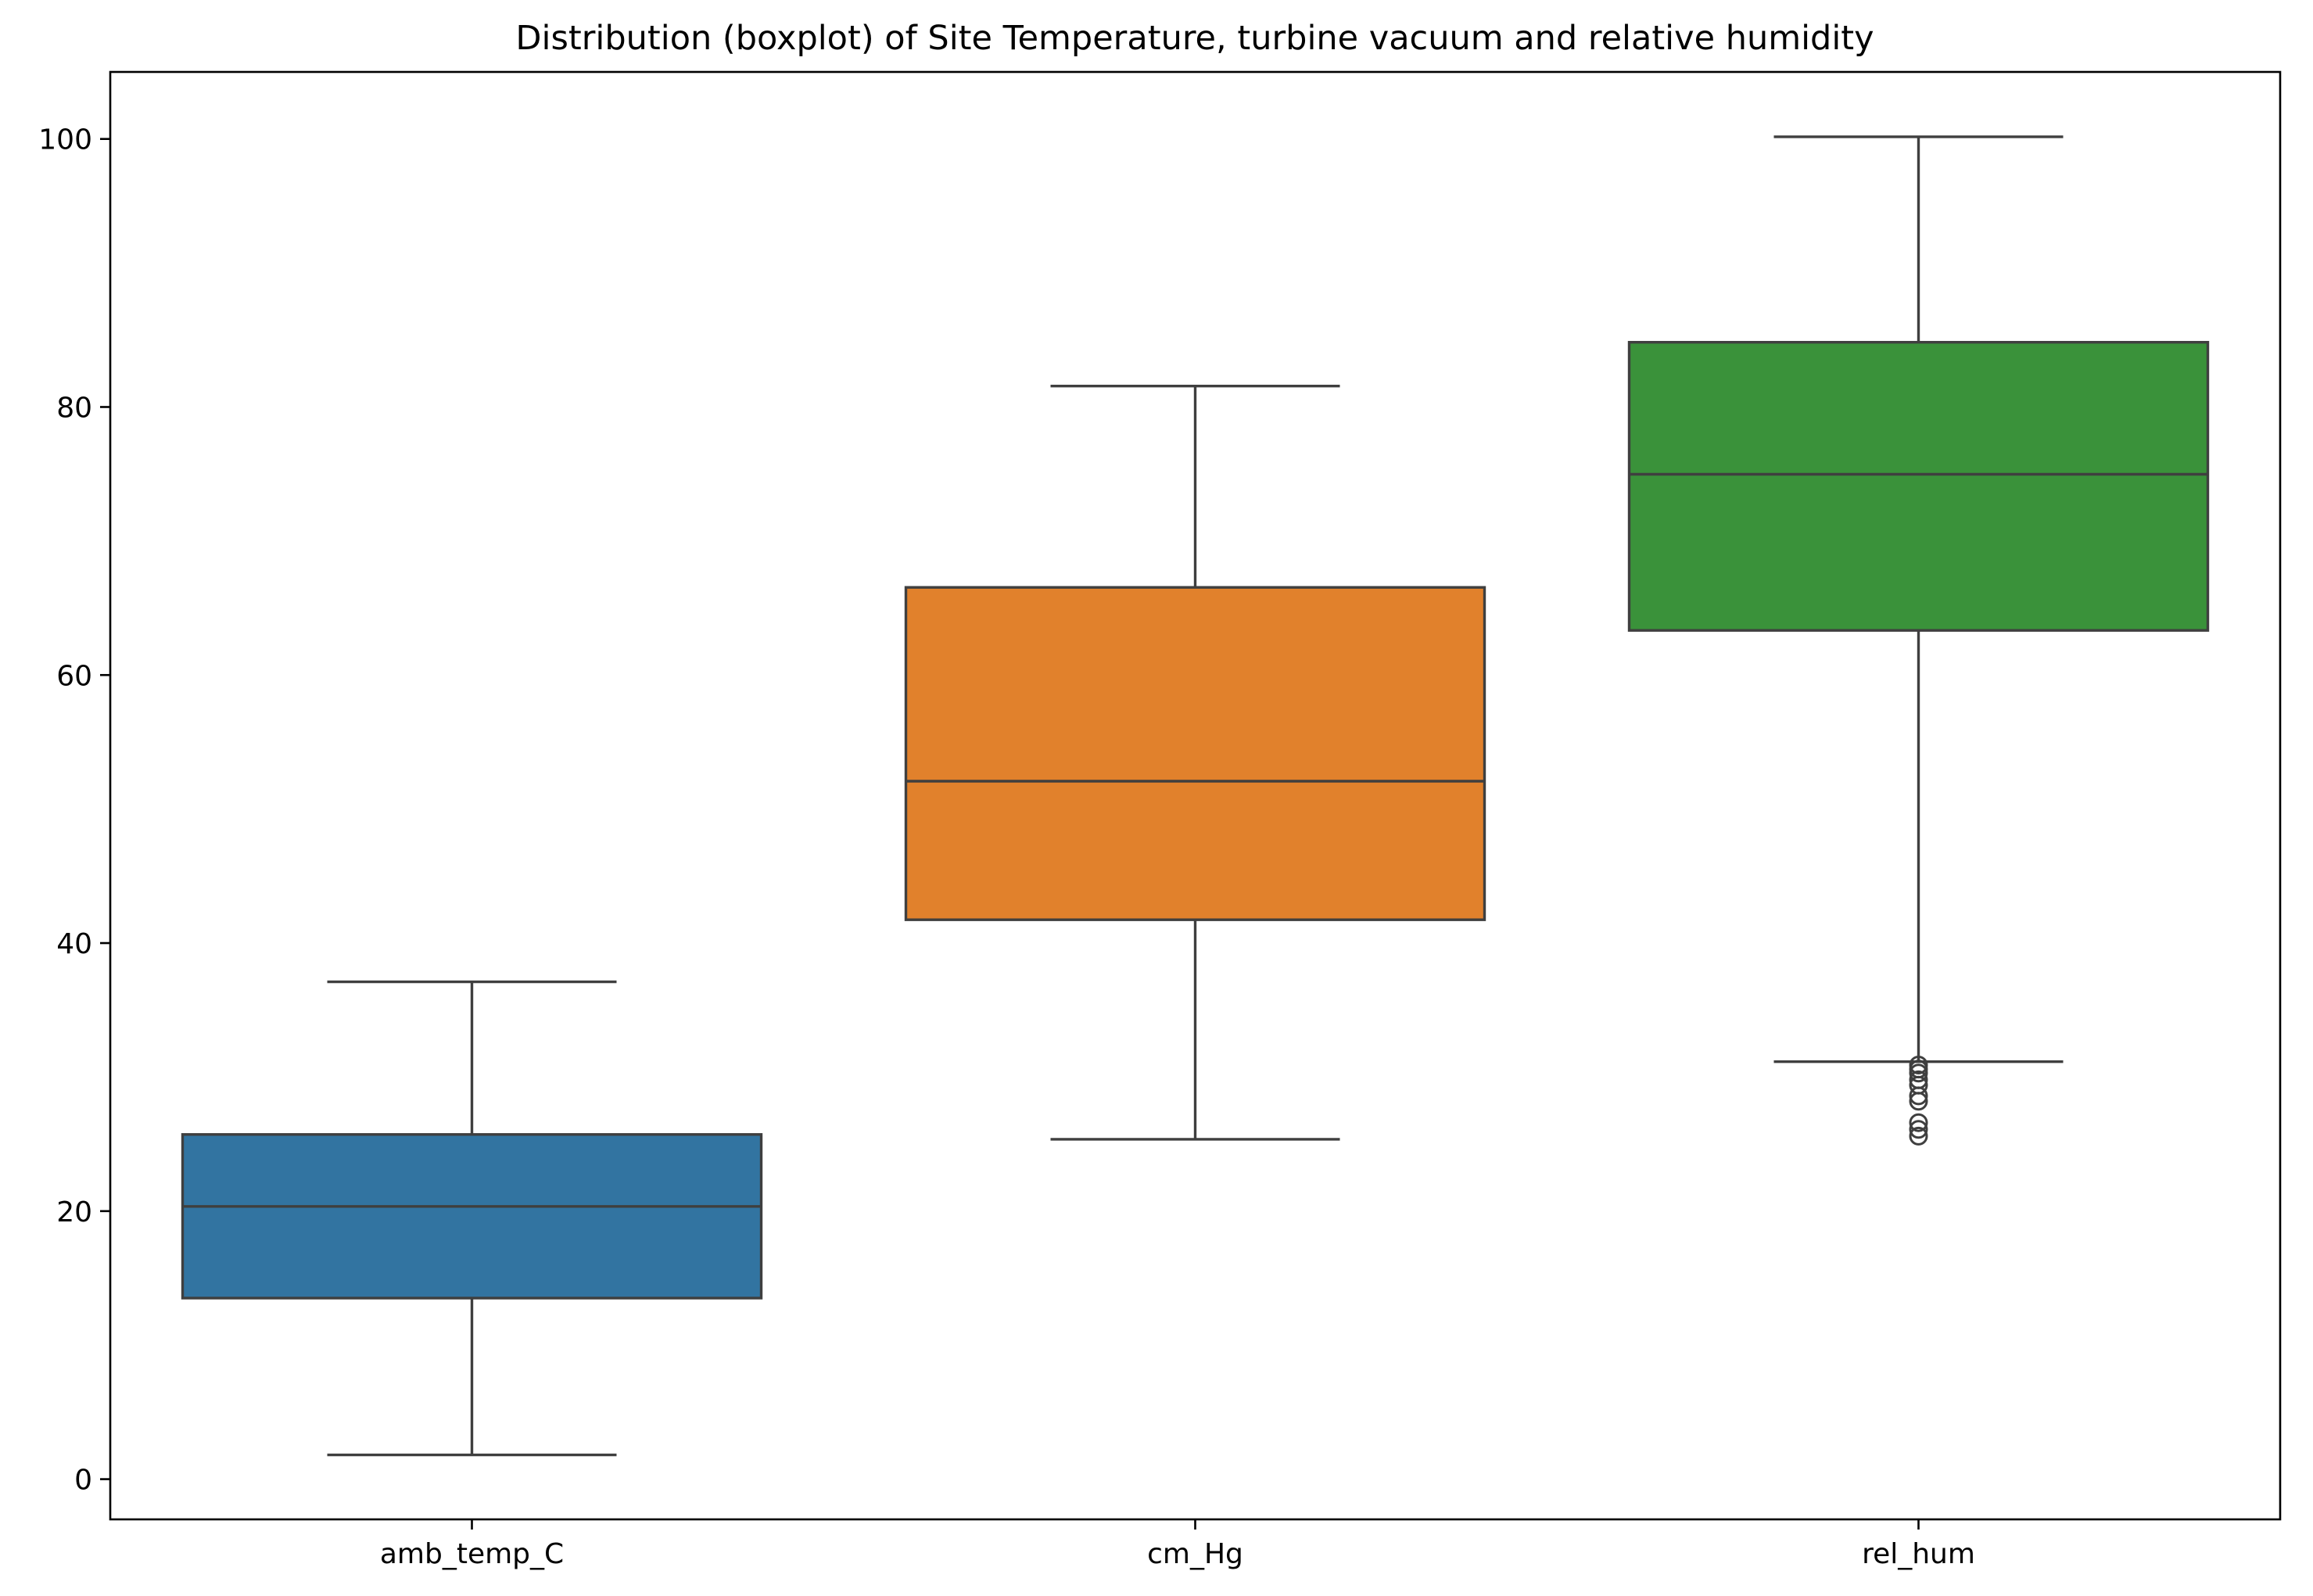 The image size is (2313, 1596). I want to click on y-tick-label: 20, so click(74, 1212).